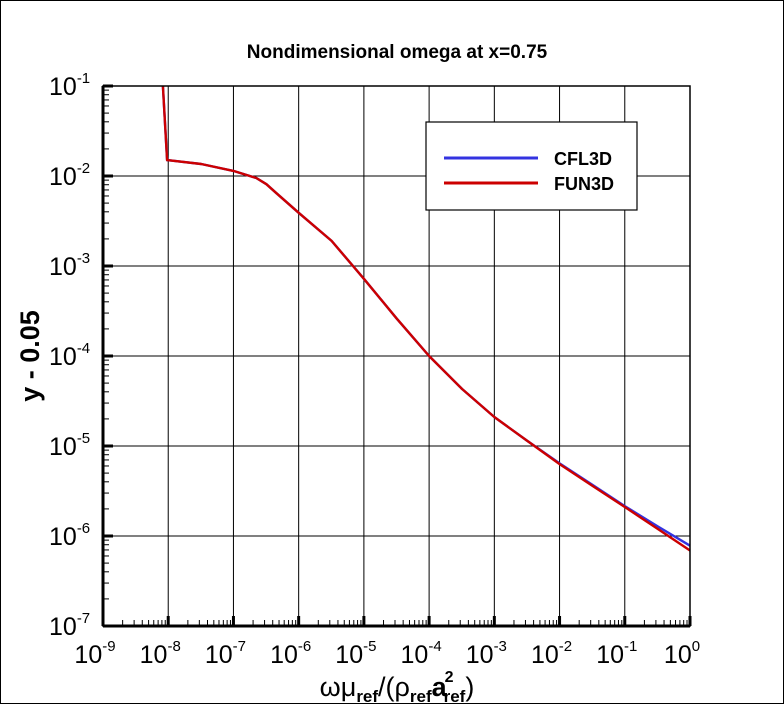 Image resolution: width=784 pixels, height=705 pixels. I want to click on y-tick-label: 10⁻⁷, so click(69, 625).